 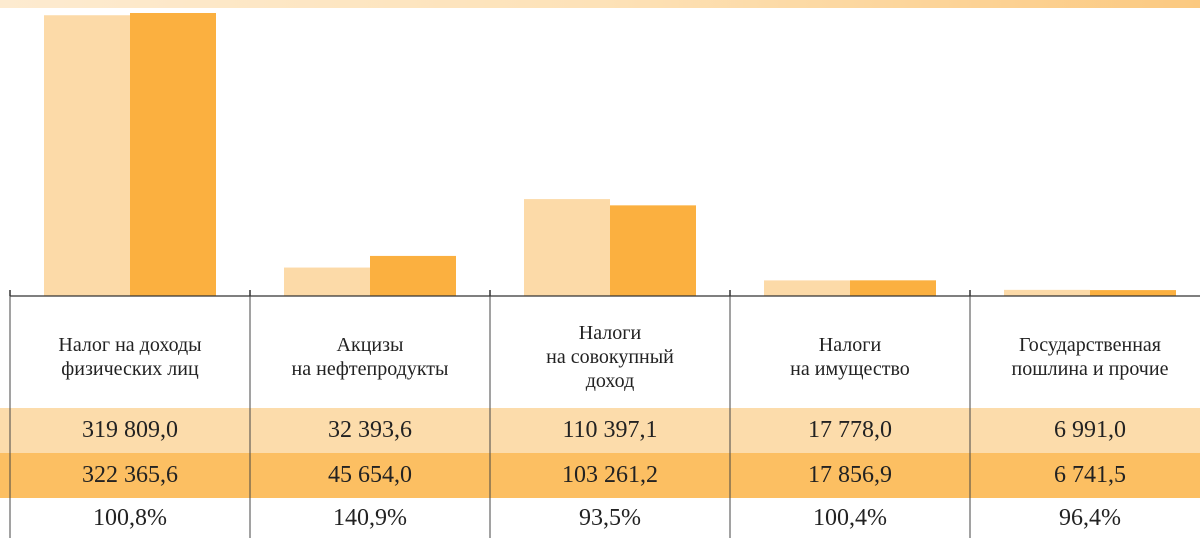 I want to click on value-cell: 322 365,6, so click(x=130, y=475).